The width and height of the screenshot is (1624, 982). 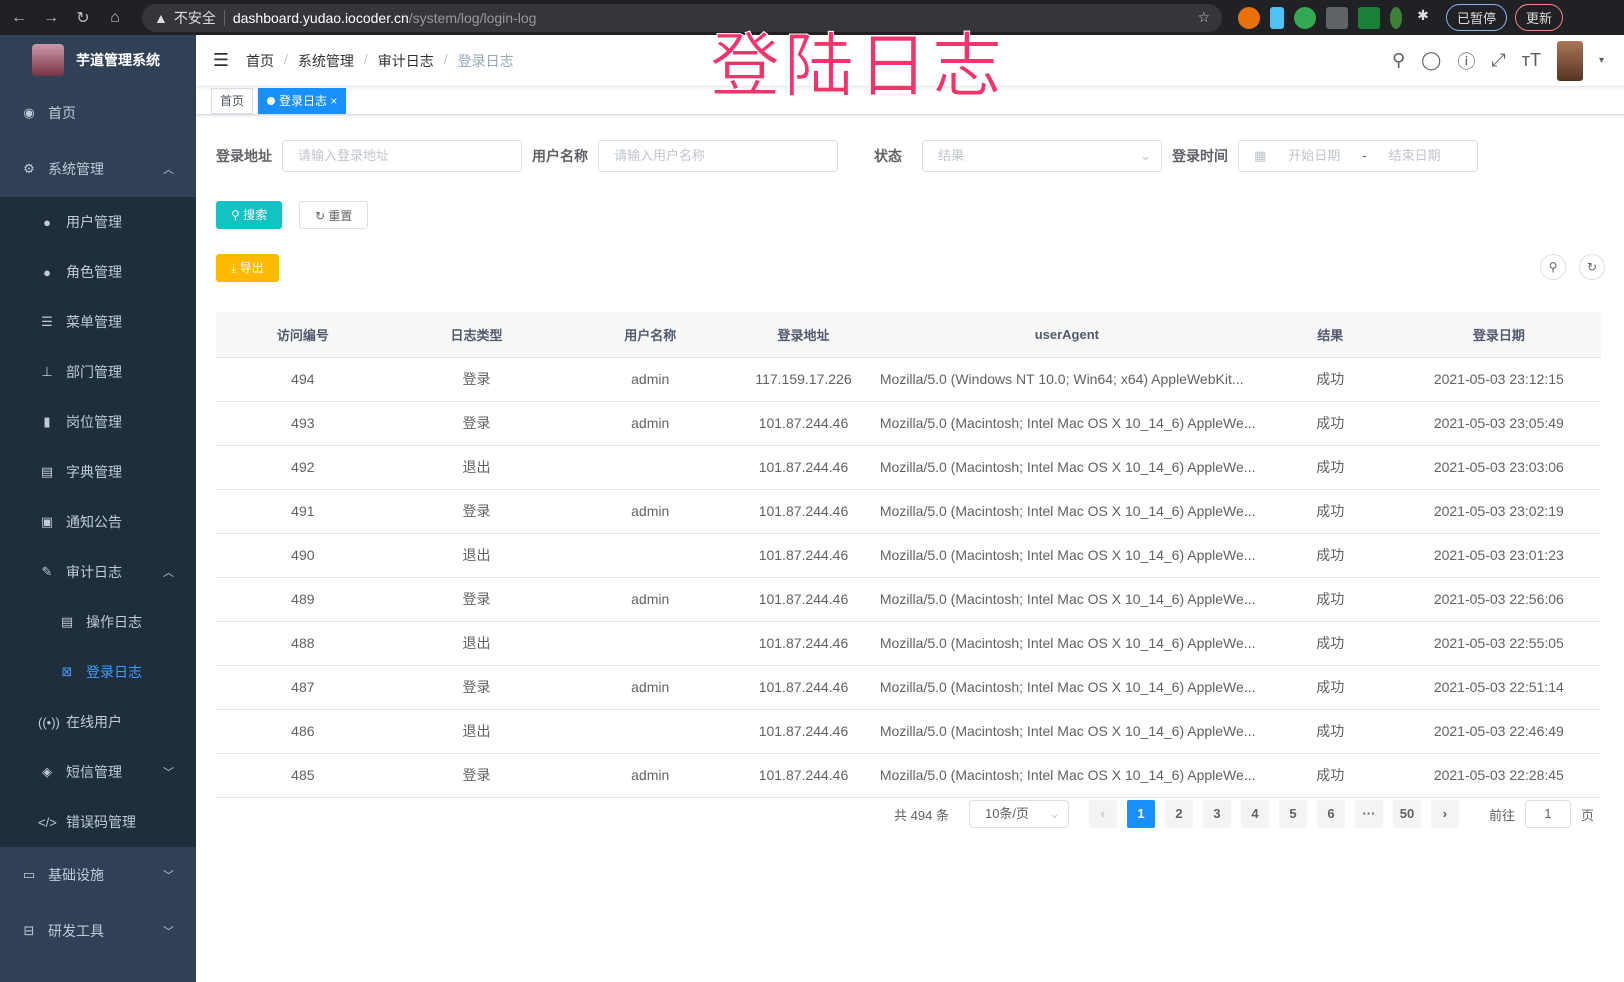 What do you see at coordinates (1466, 61) in the screenshot?
I see `question-icon: ⓘ` at bounding box center [1466, 61].